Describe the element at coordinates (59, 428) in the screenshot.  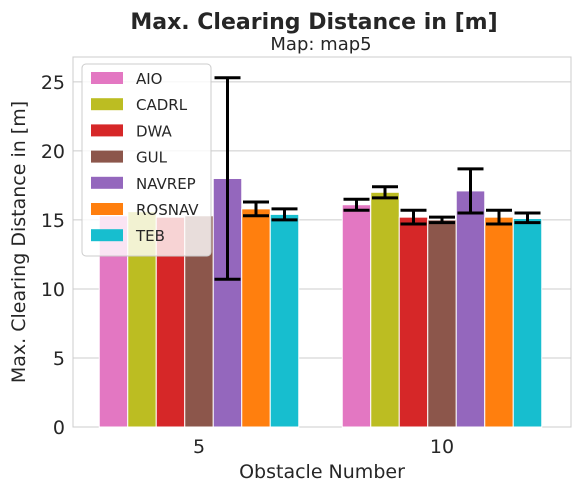
I see `y-tick-label: 0` at that location.